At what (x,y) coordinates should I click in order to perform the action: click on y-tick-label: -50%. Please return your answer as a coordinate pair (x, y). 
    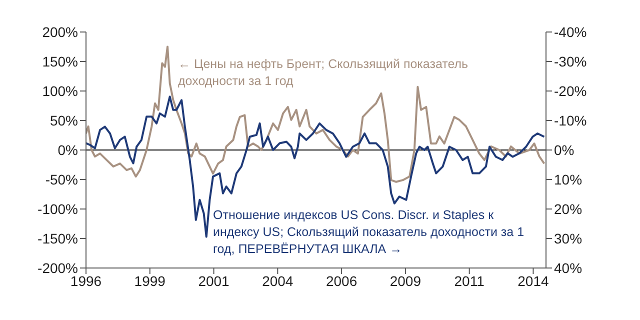
    Looking at the image, I should click on (61, 179).